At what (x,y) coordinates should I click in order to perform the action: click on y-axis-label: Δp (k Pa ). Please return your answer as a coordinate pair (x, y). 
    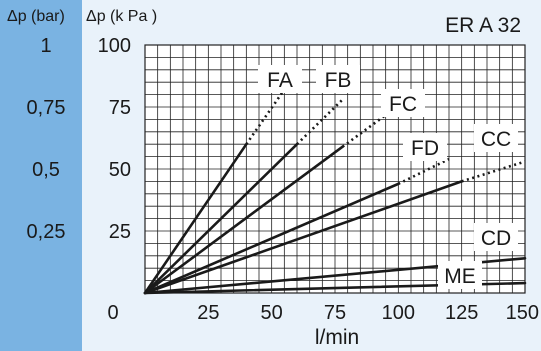
    Looking at the image, I should click on (121, 16).